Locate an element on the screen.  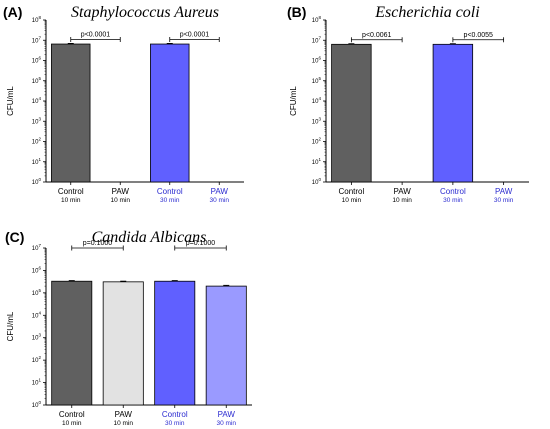
chart-title: Candida Albicans is located at coordinates (149, 237).